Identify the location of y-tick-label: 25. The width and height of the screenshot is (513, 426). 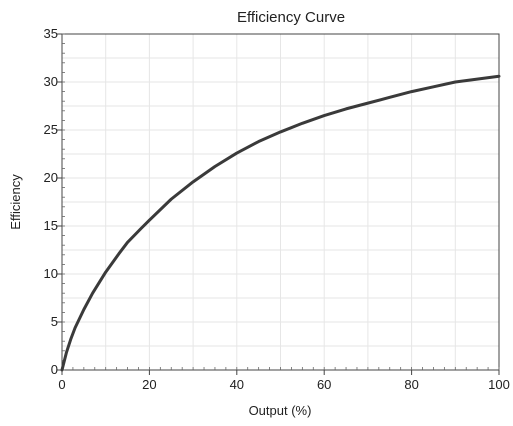
(51, 129).